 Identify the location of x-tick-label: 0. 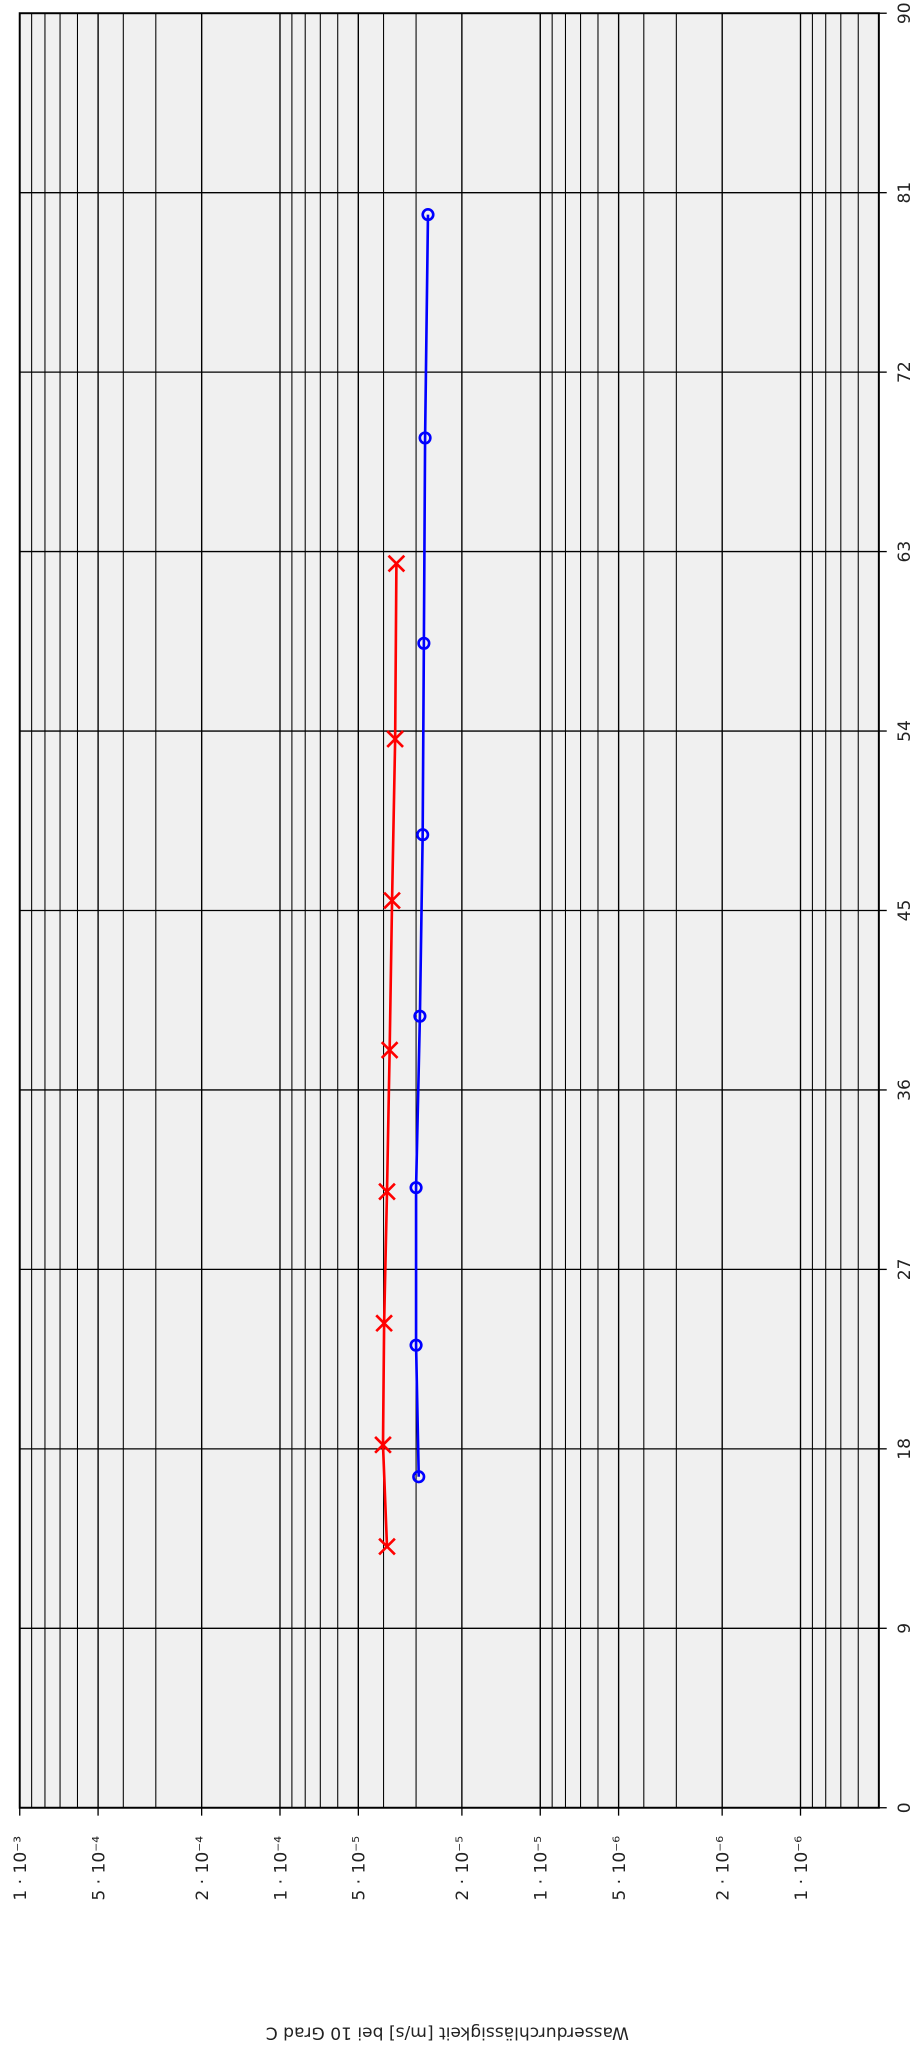
(905, 1807).